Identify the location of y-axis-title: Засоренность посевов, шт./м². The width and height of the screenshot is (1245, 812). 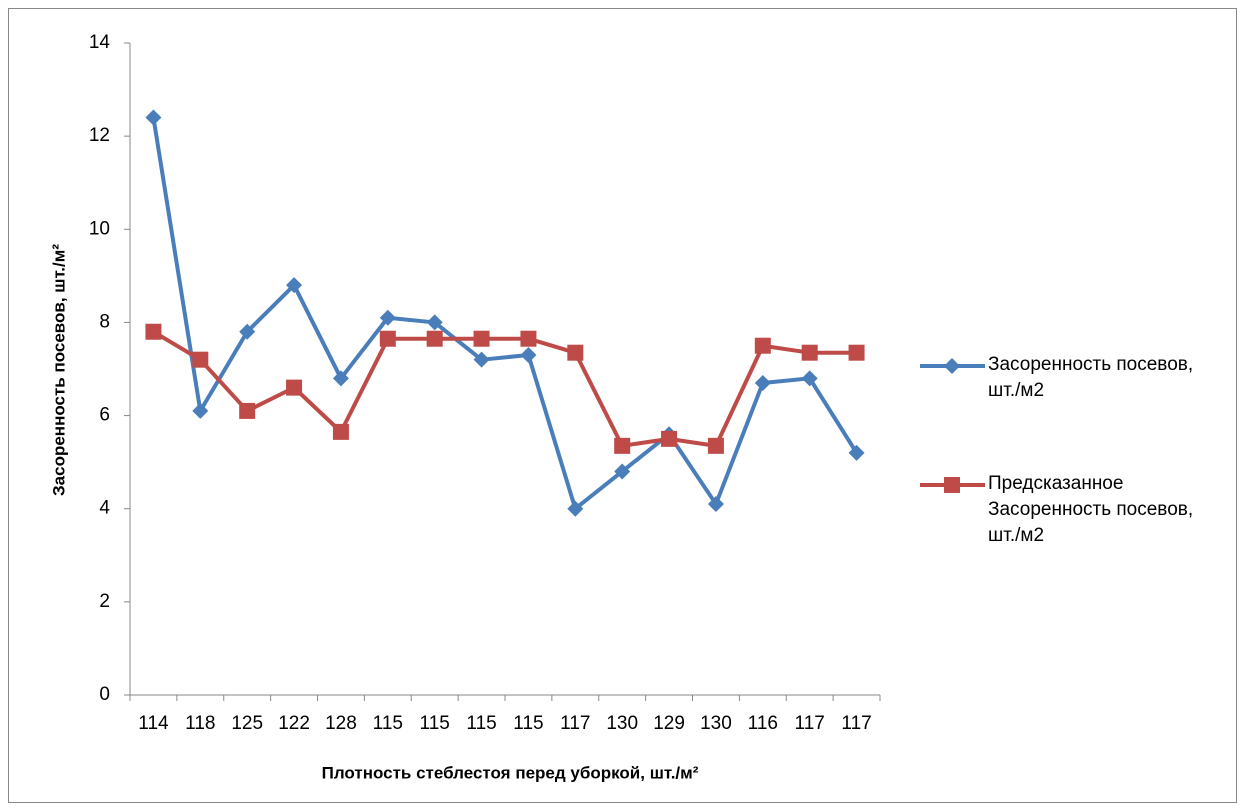
(58, 370).